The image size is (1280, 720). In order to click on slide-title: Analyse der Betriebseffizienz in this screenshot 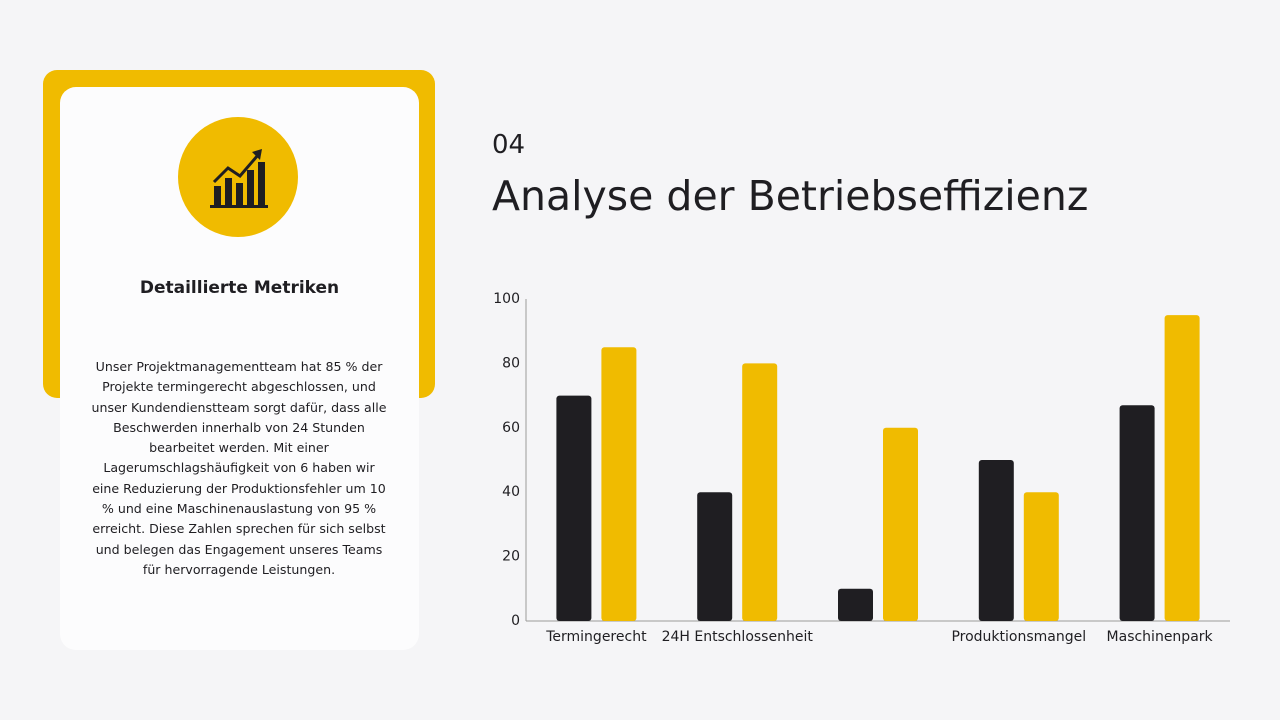, I will do `click(790, 196)`.